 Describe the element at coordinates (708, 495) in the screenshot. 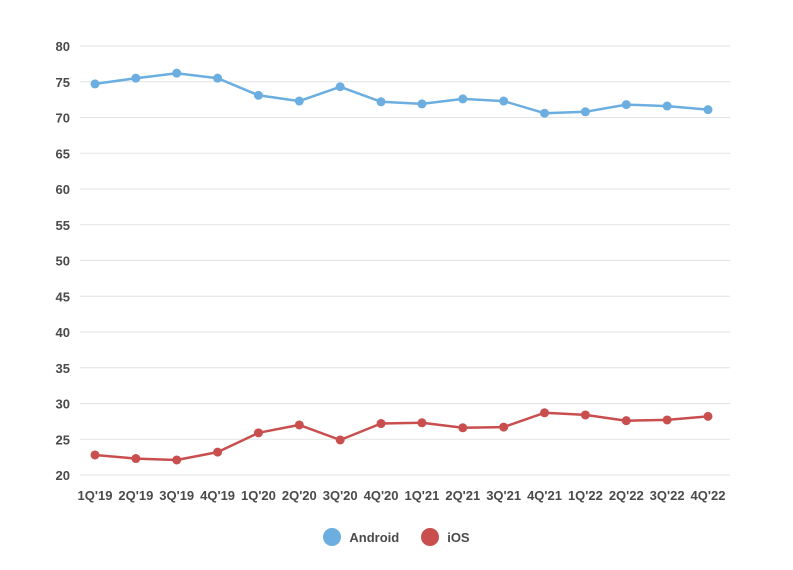

I see `x-tick-label: 4Q'22` at that location.